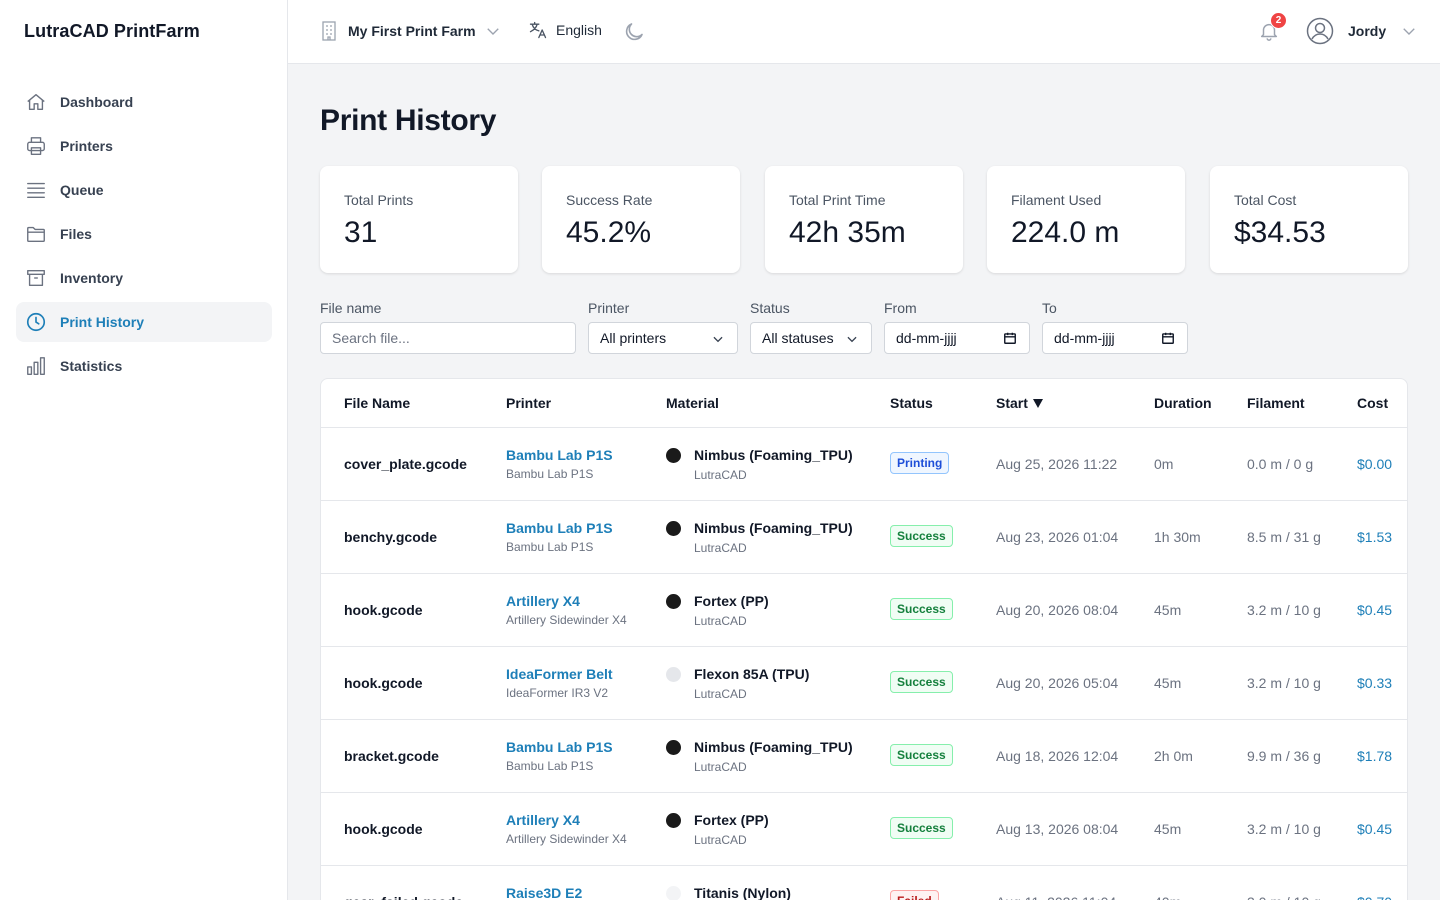  What do you see at coordinates (1362, 31) in the screenshot?
I see `user-menu: Jordy` at bounding box center [1362, 31].